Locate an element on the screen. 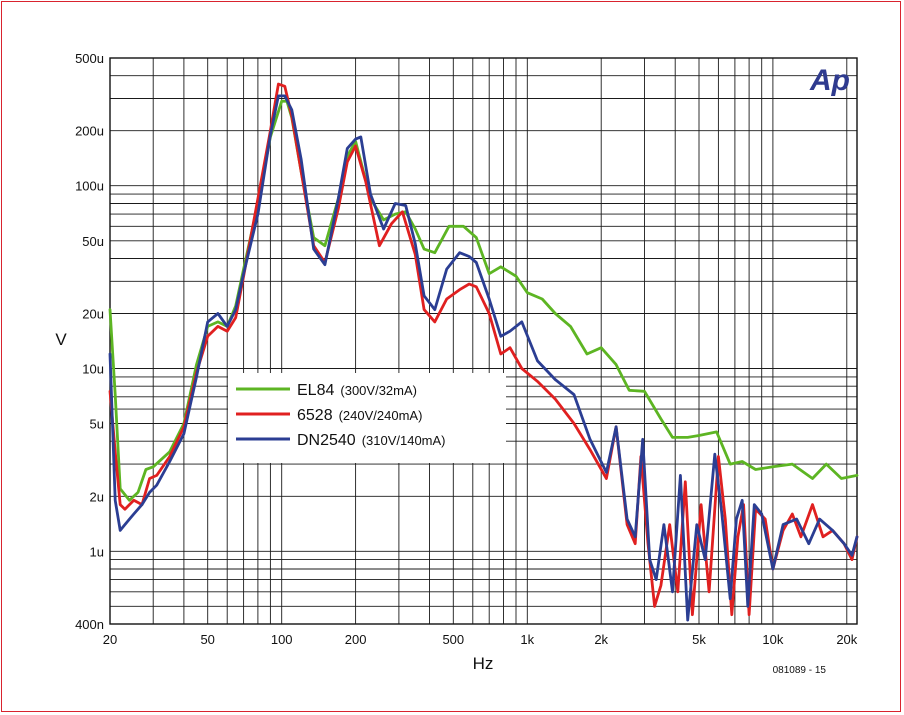 The image size is (904, 715). y-tick-label: 200u is located at coordinates (89, 131).